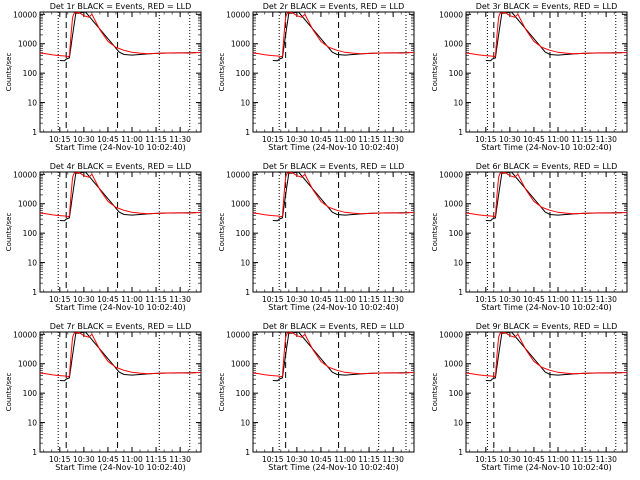 The height and width of the screenshot is (480, 640). I want to click on chart-title: Det 2r BLACK = Events, RED = LLD, so click(334, 6).